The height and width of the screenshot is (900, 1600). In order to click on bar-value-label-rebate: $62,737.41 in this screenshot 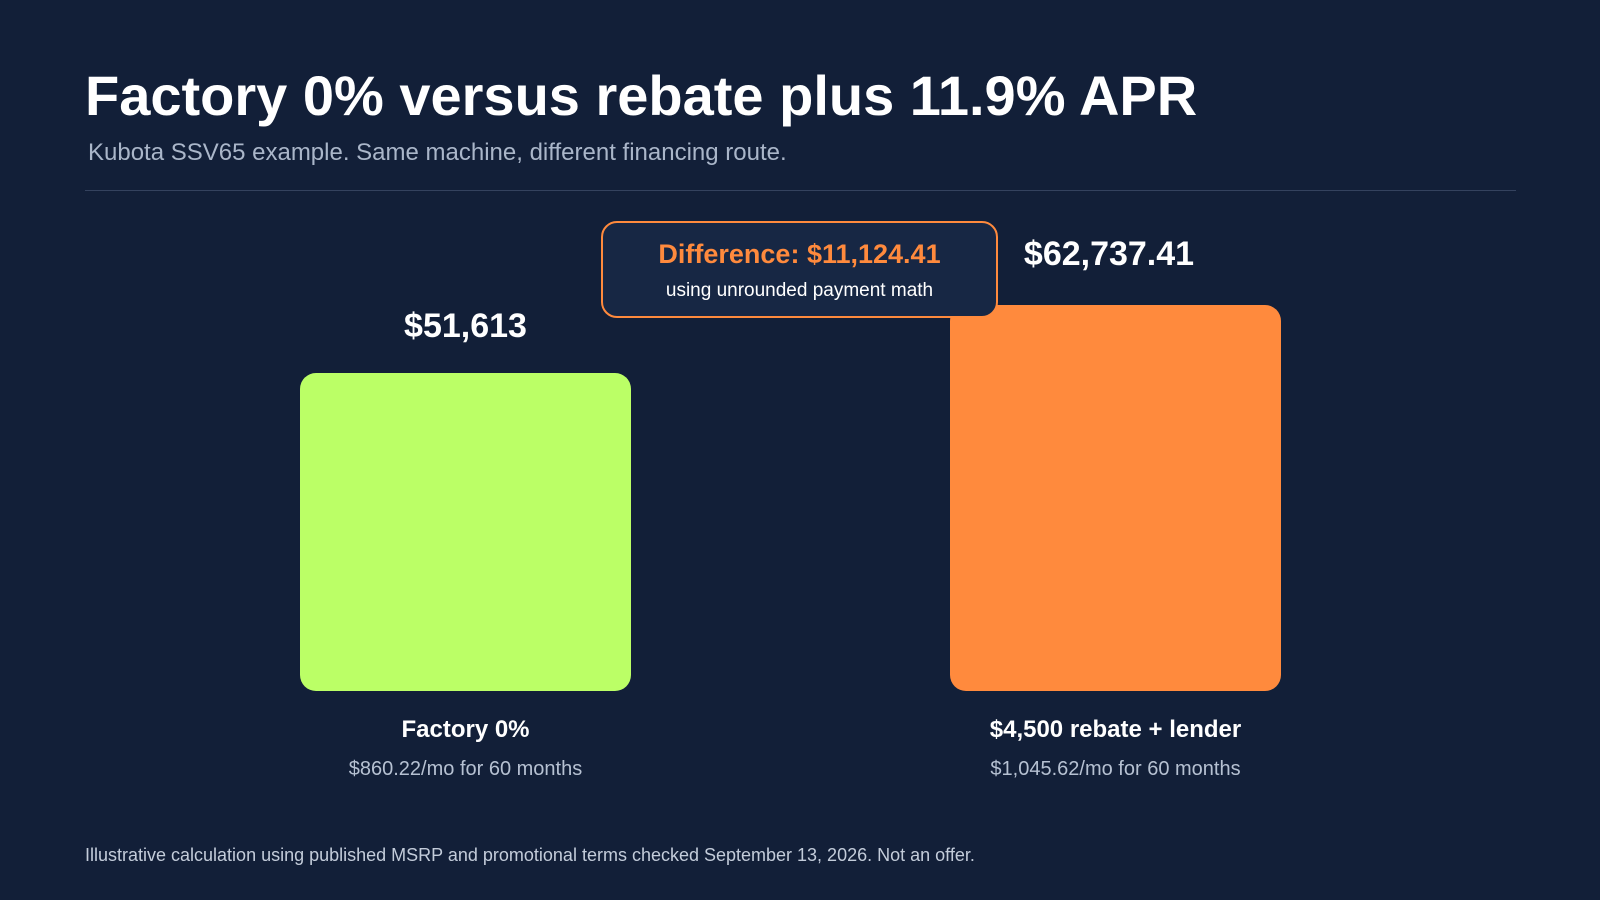, I will do `click(1109, 254)`.